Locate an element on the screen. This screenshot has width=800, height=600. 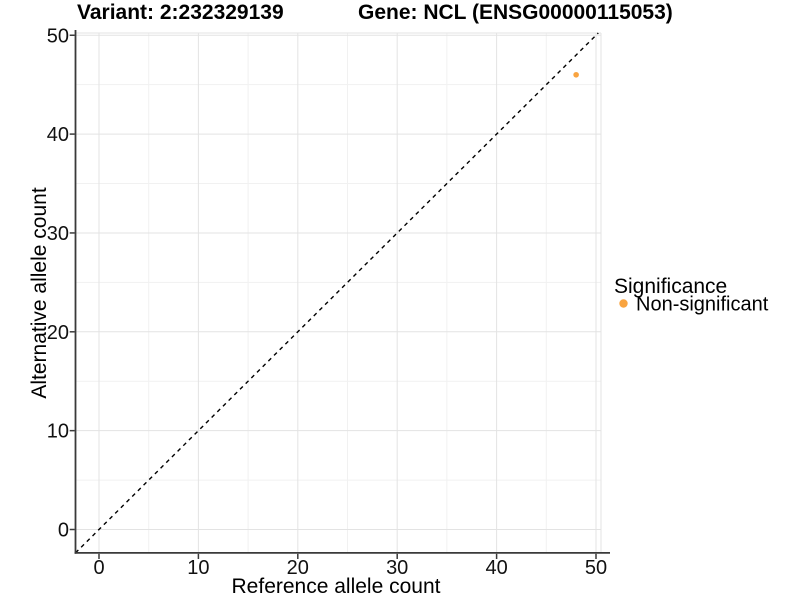
x-tick-label: 50 is located at coordinates (596, 568).